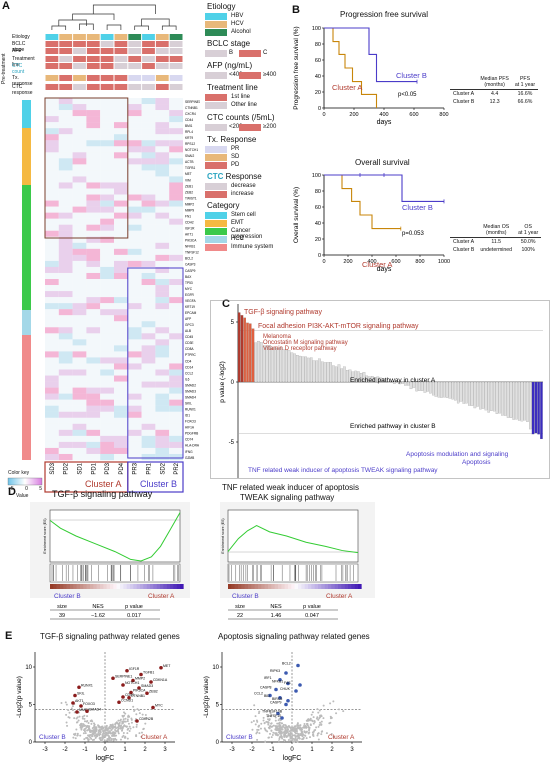 This screenshot has height=769, width=550. Describe the element at coordinates (240, 616) in the screenshot. I see `gsea-table-value: 22` at that location.